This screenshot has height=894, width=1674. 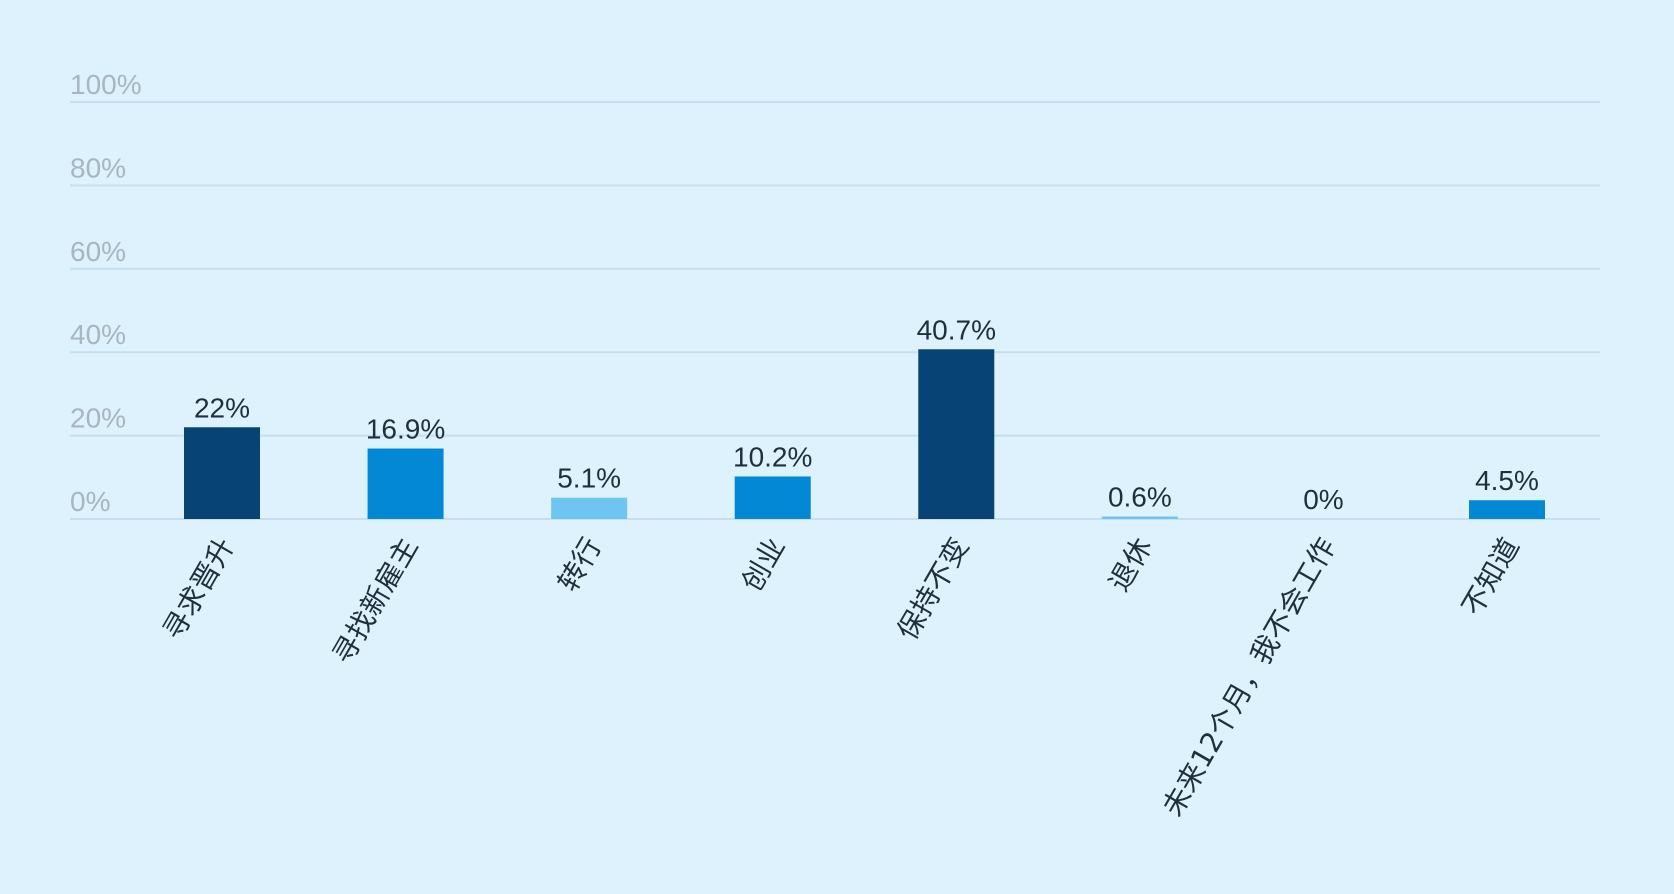 I want to click on x-tick-label: 转行, so click(x=580, y=564).